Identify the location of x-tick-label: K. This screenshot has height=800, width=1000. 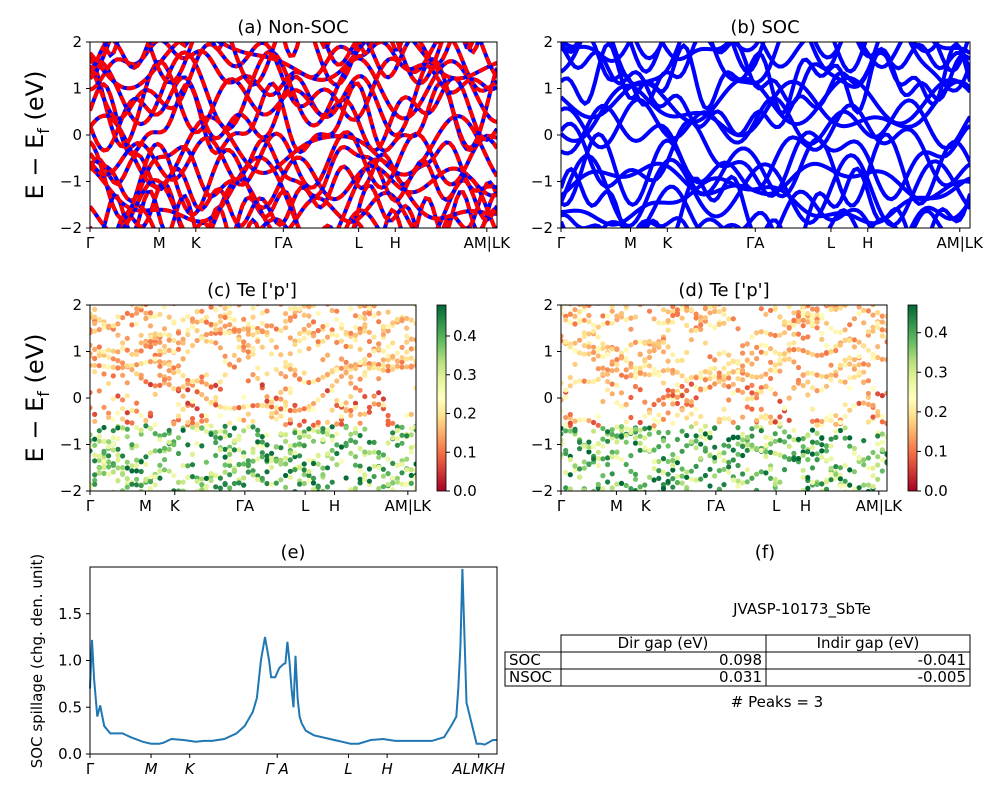
(190, 769).